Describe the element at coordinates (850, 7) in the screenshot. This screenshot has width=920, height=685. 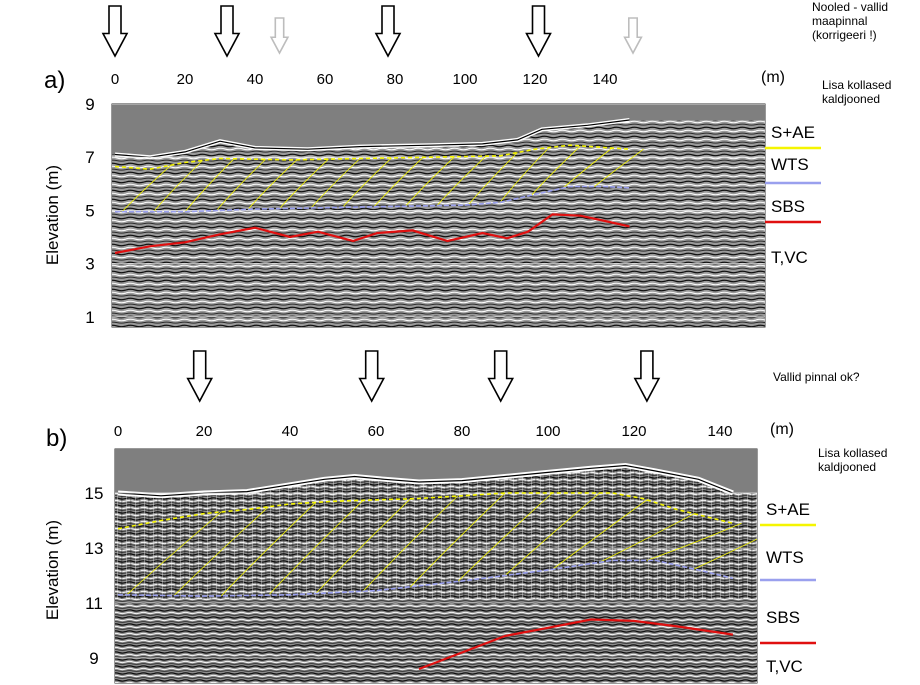
I see `note-top-line: Nooled - vallid` at that location.